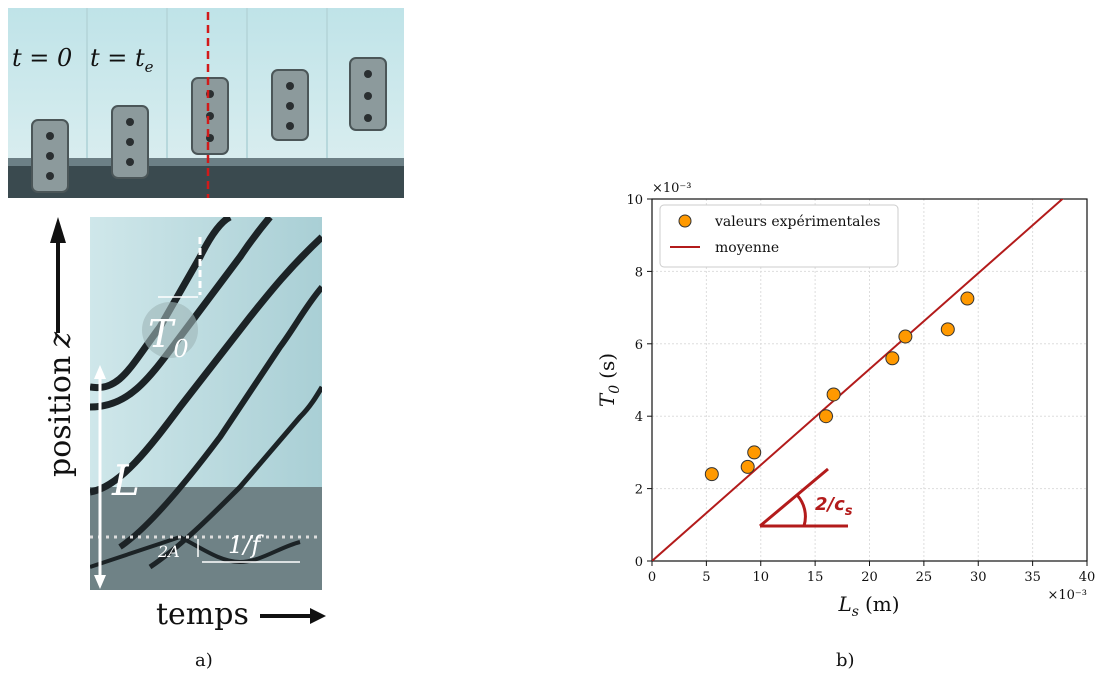 This screenshot has width=1098, height=673. Describe the element at coordinates (869, 577) in the screenshot. I see `x-tick-label: 20` at that location.